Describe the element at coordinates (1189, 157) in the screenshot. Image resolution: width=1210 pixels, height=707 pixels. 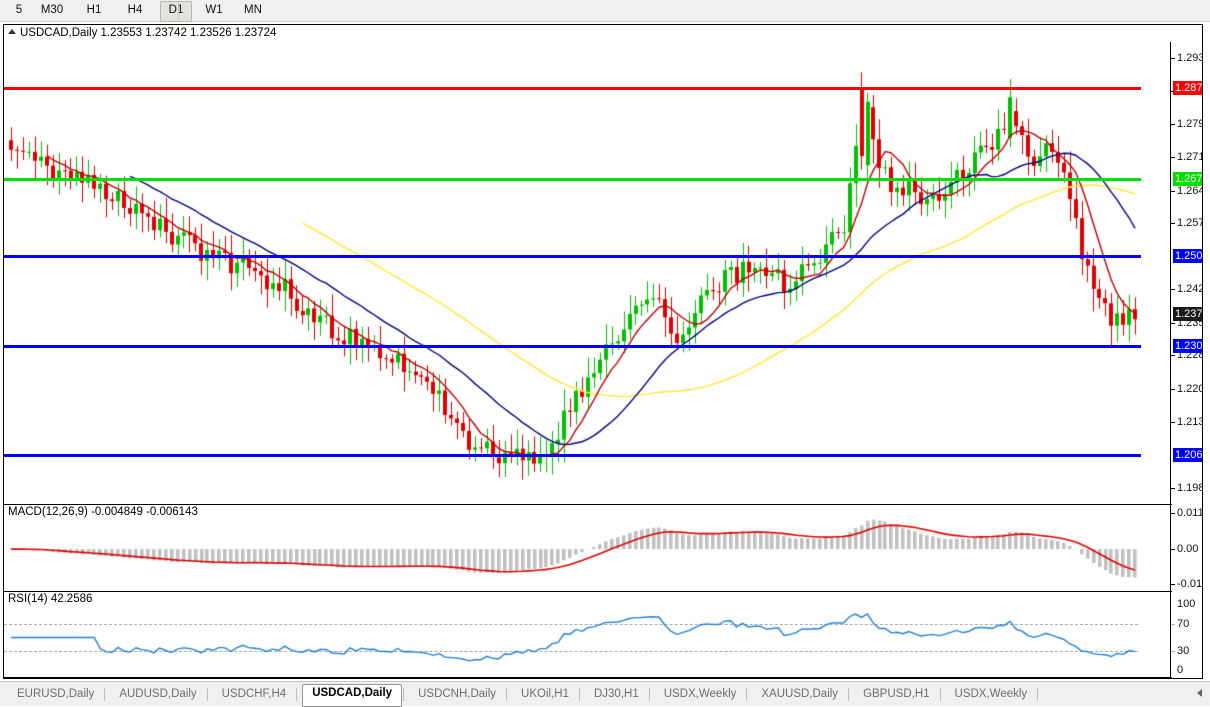
I see `price-tick-label: 1.27180` at that location.